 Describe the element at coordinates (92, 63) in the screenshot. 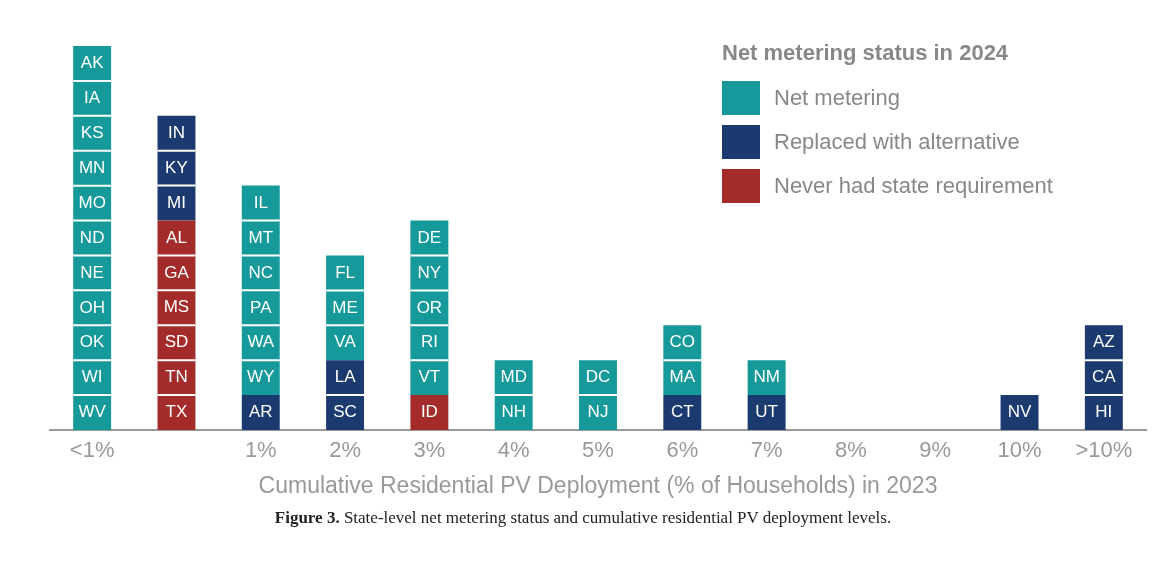

I see `annotation: AK` at that location.